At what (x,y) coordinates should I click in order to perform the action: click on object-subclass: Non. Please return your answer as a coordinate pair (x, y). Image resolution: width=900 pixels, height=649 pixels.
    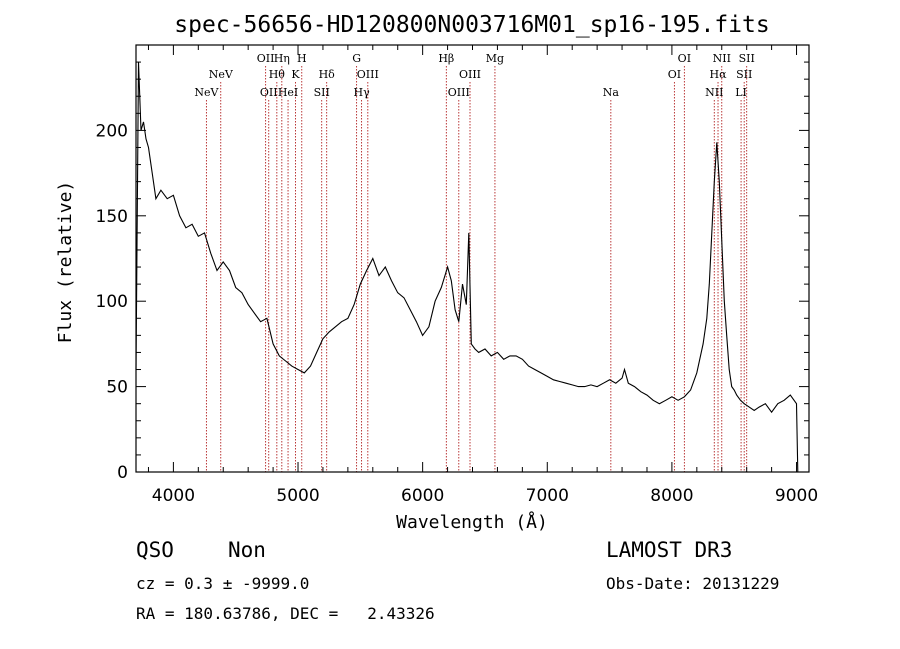
    Looking at the image, I should click on (247, 550).